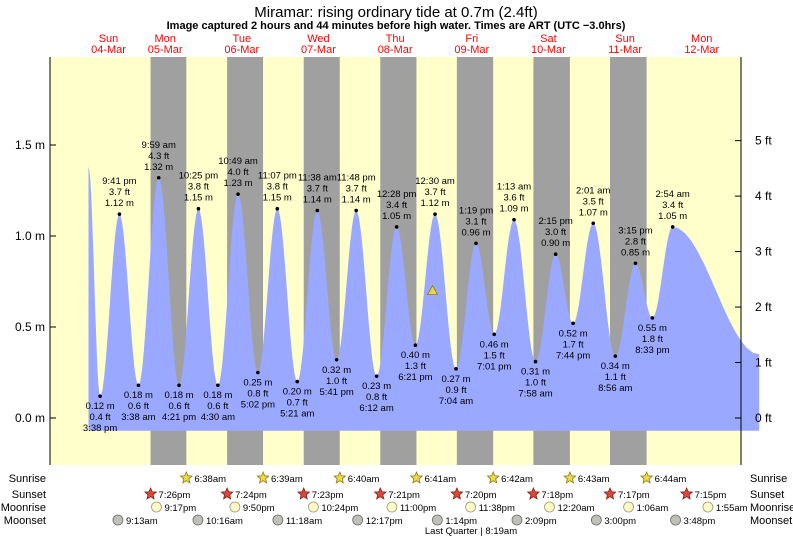  Describe the element at coordinates (258, 405) in the screenshot. I see `extreme-time: 5:02 pm` at that location.